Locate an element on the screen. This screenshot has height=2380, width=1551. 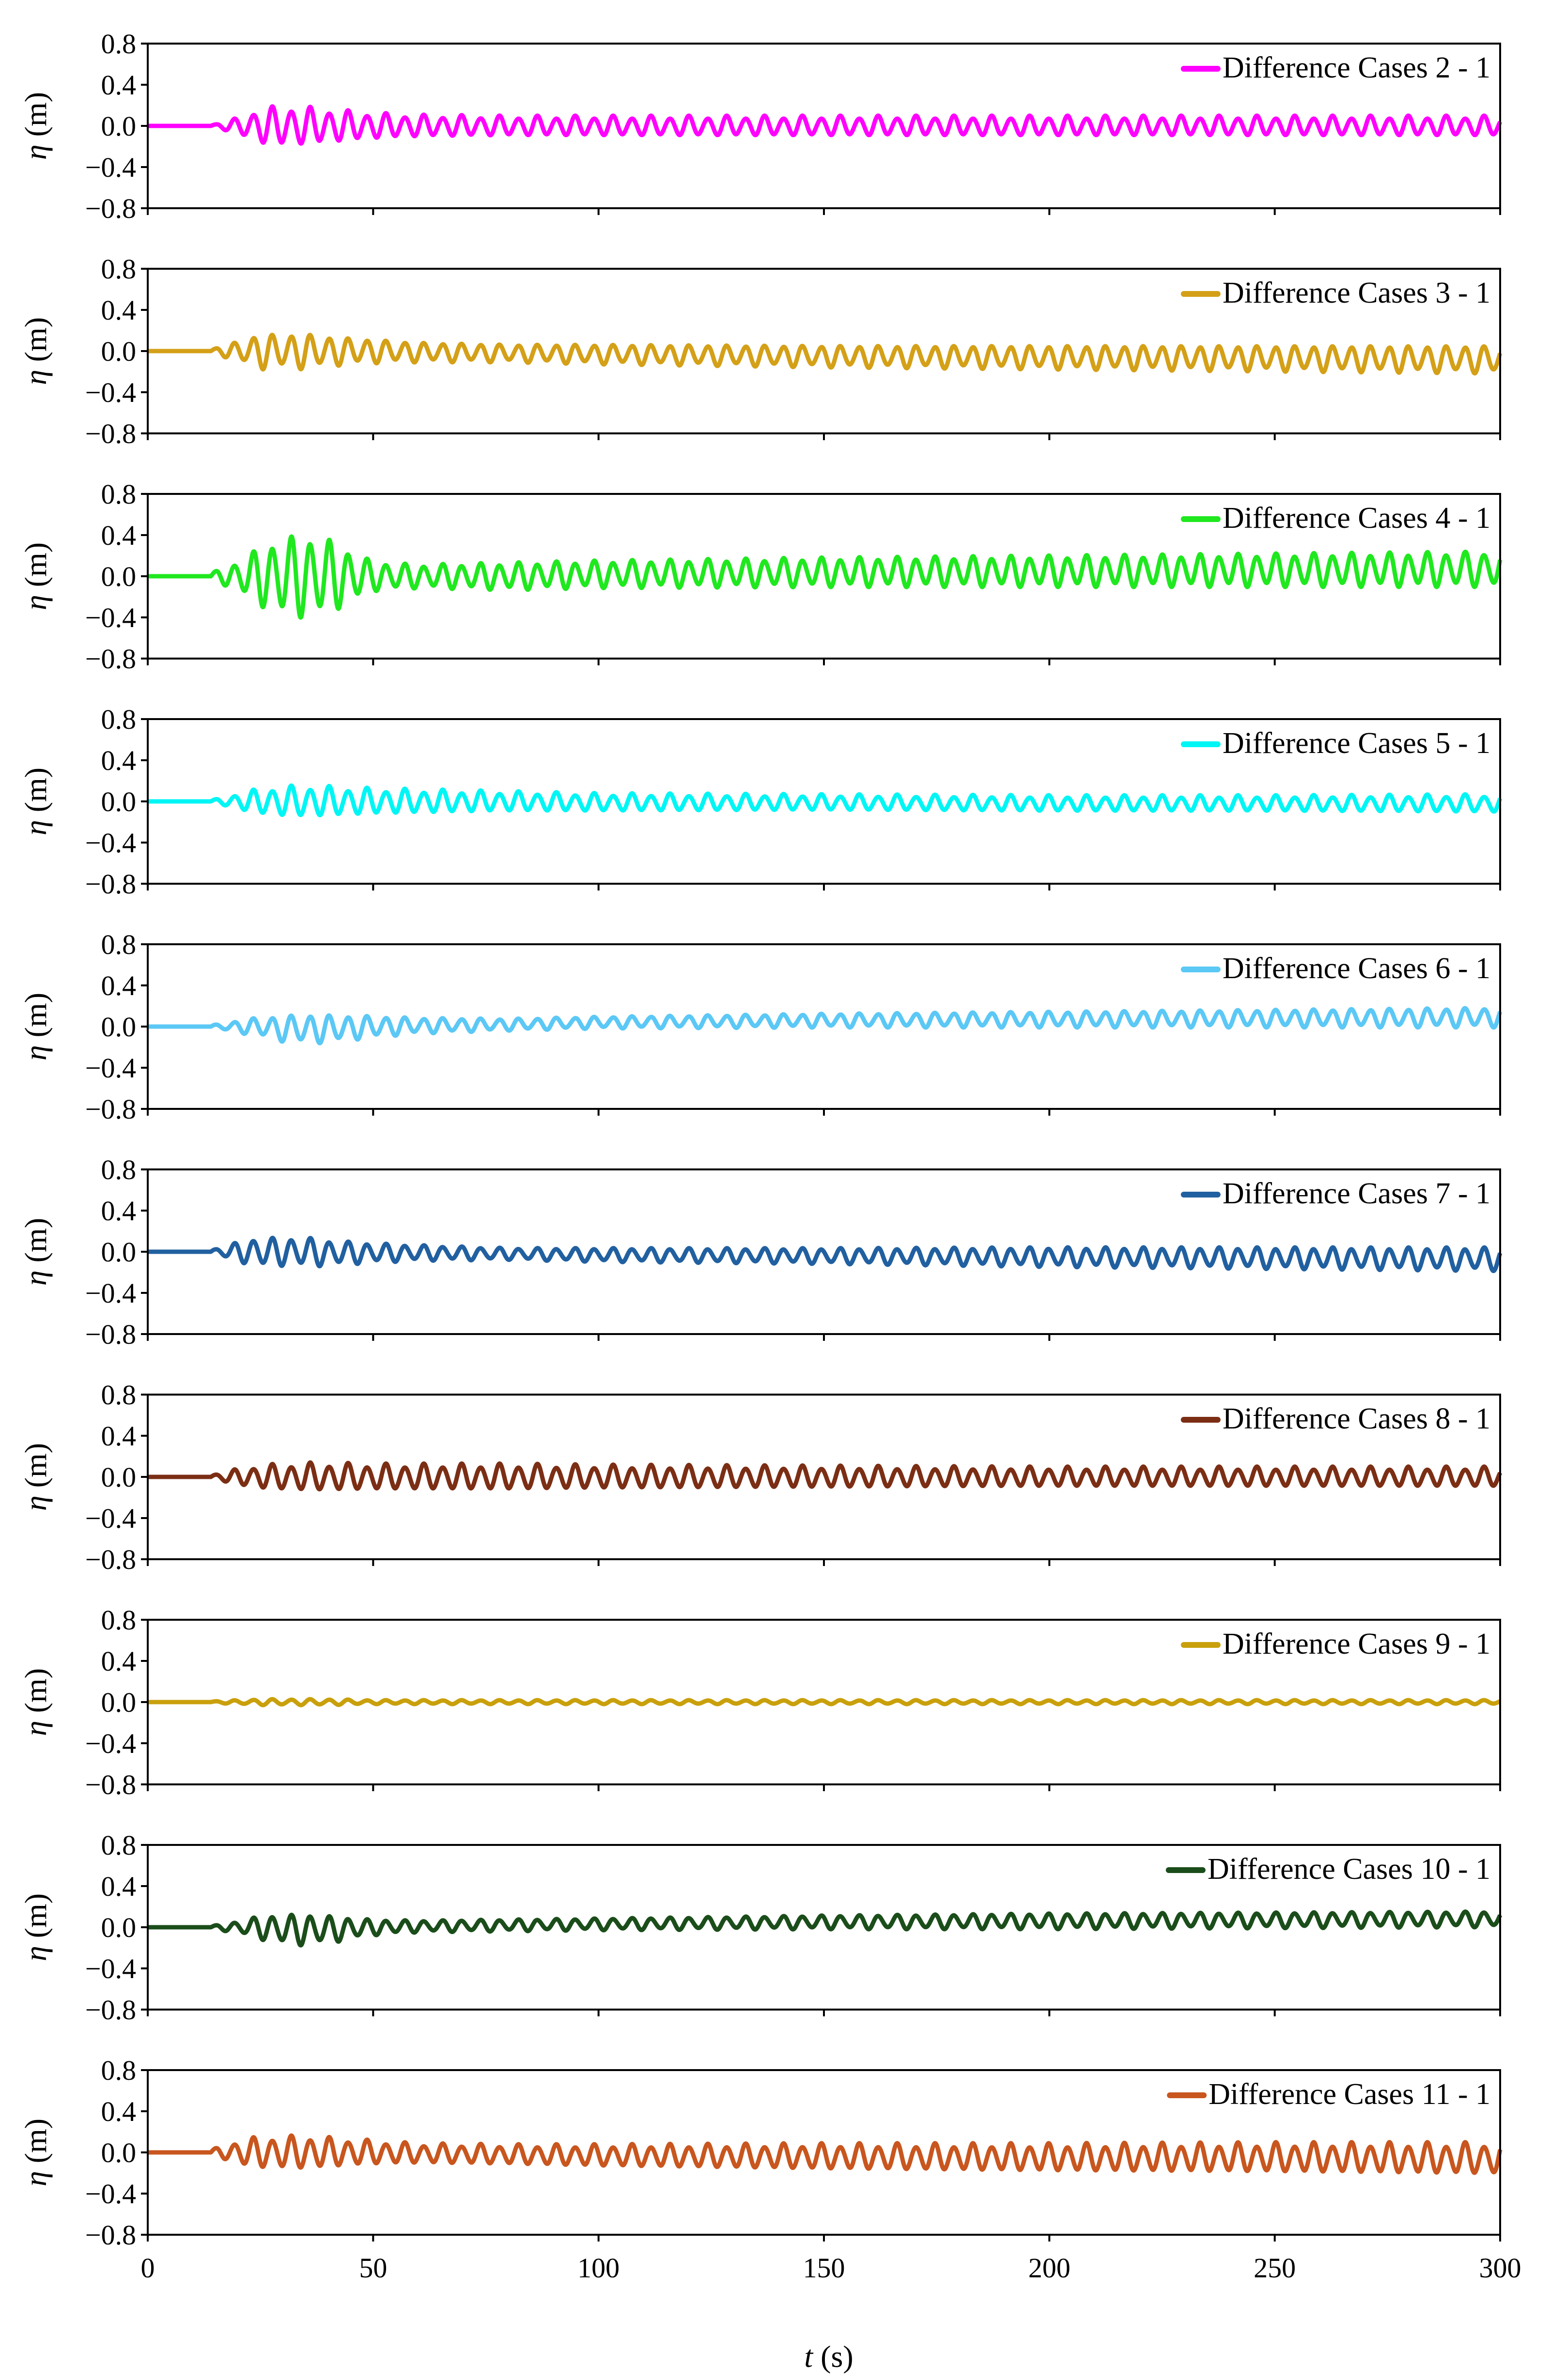
shared-x-axis: t (s) 0 50 100 150 200 250 300 is located at coordinates (831, 2313).